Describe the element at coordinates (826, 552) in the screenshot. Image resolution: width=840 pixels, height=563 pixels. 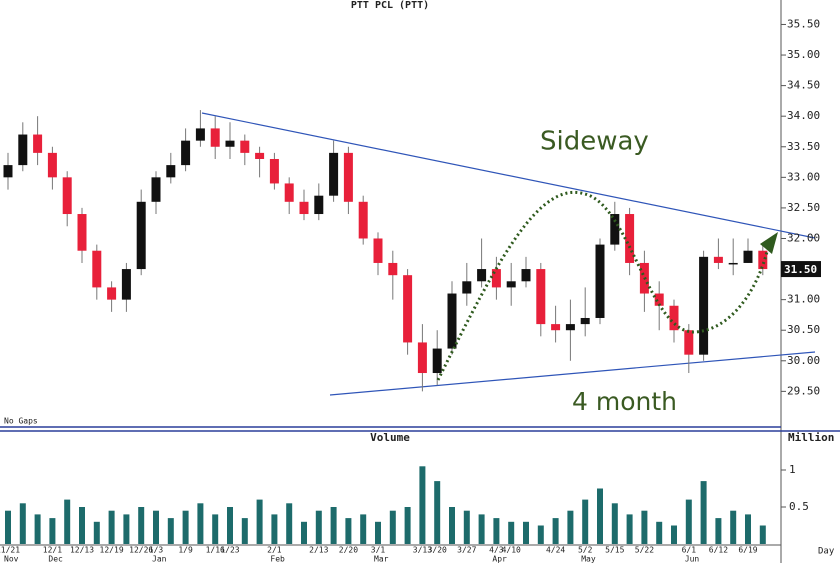
I see `x-axis-label: Day` at that location.